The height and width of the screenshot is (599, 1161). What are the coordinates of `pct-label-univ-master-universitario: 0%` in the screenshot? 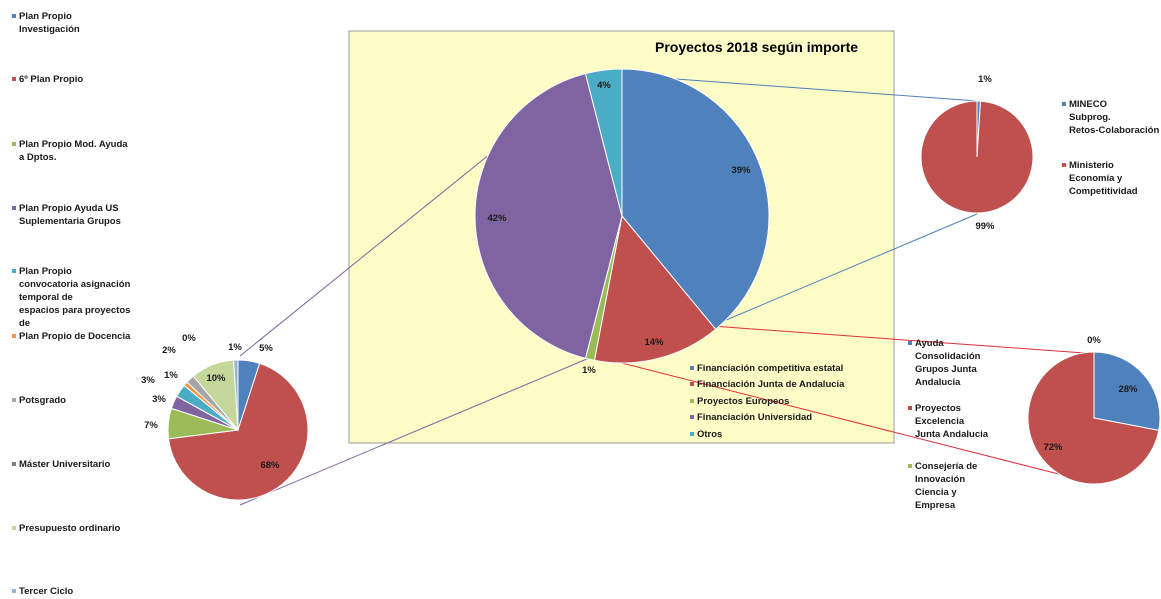 It's located at (189, 338).